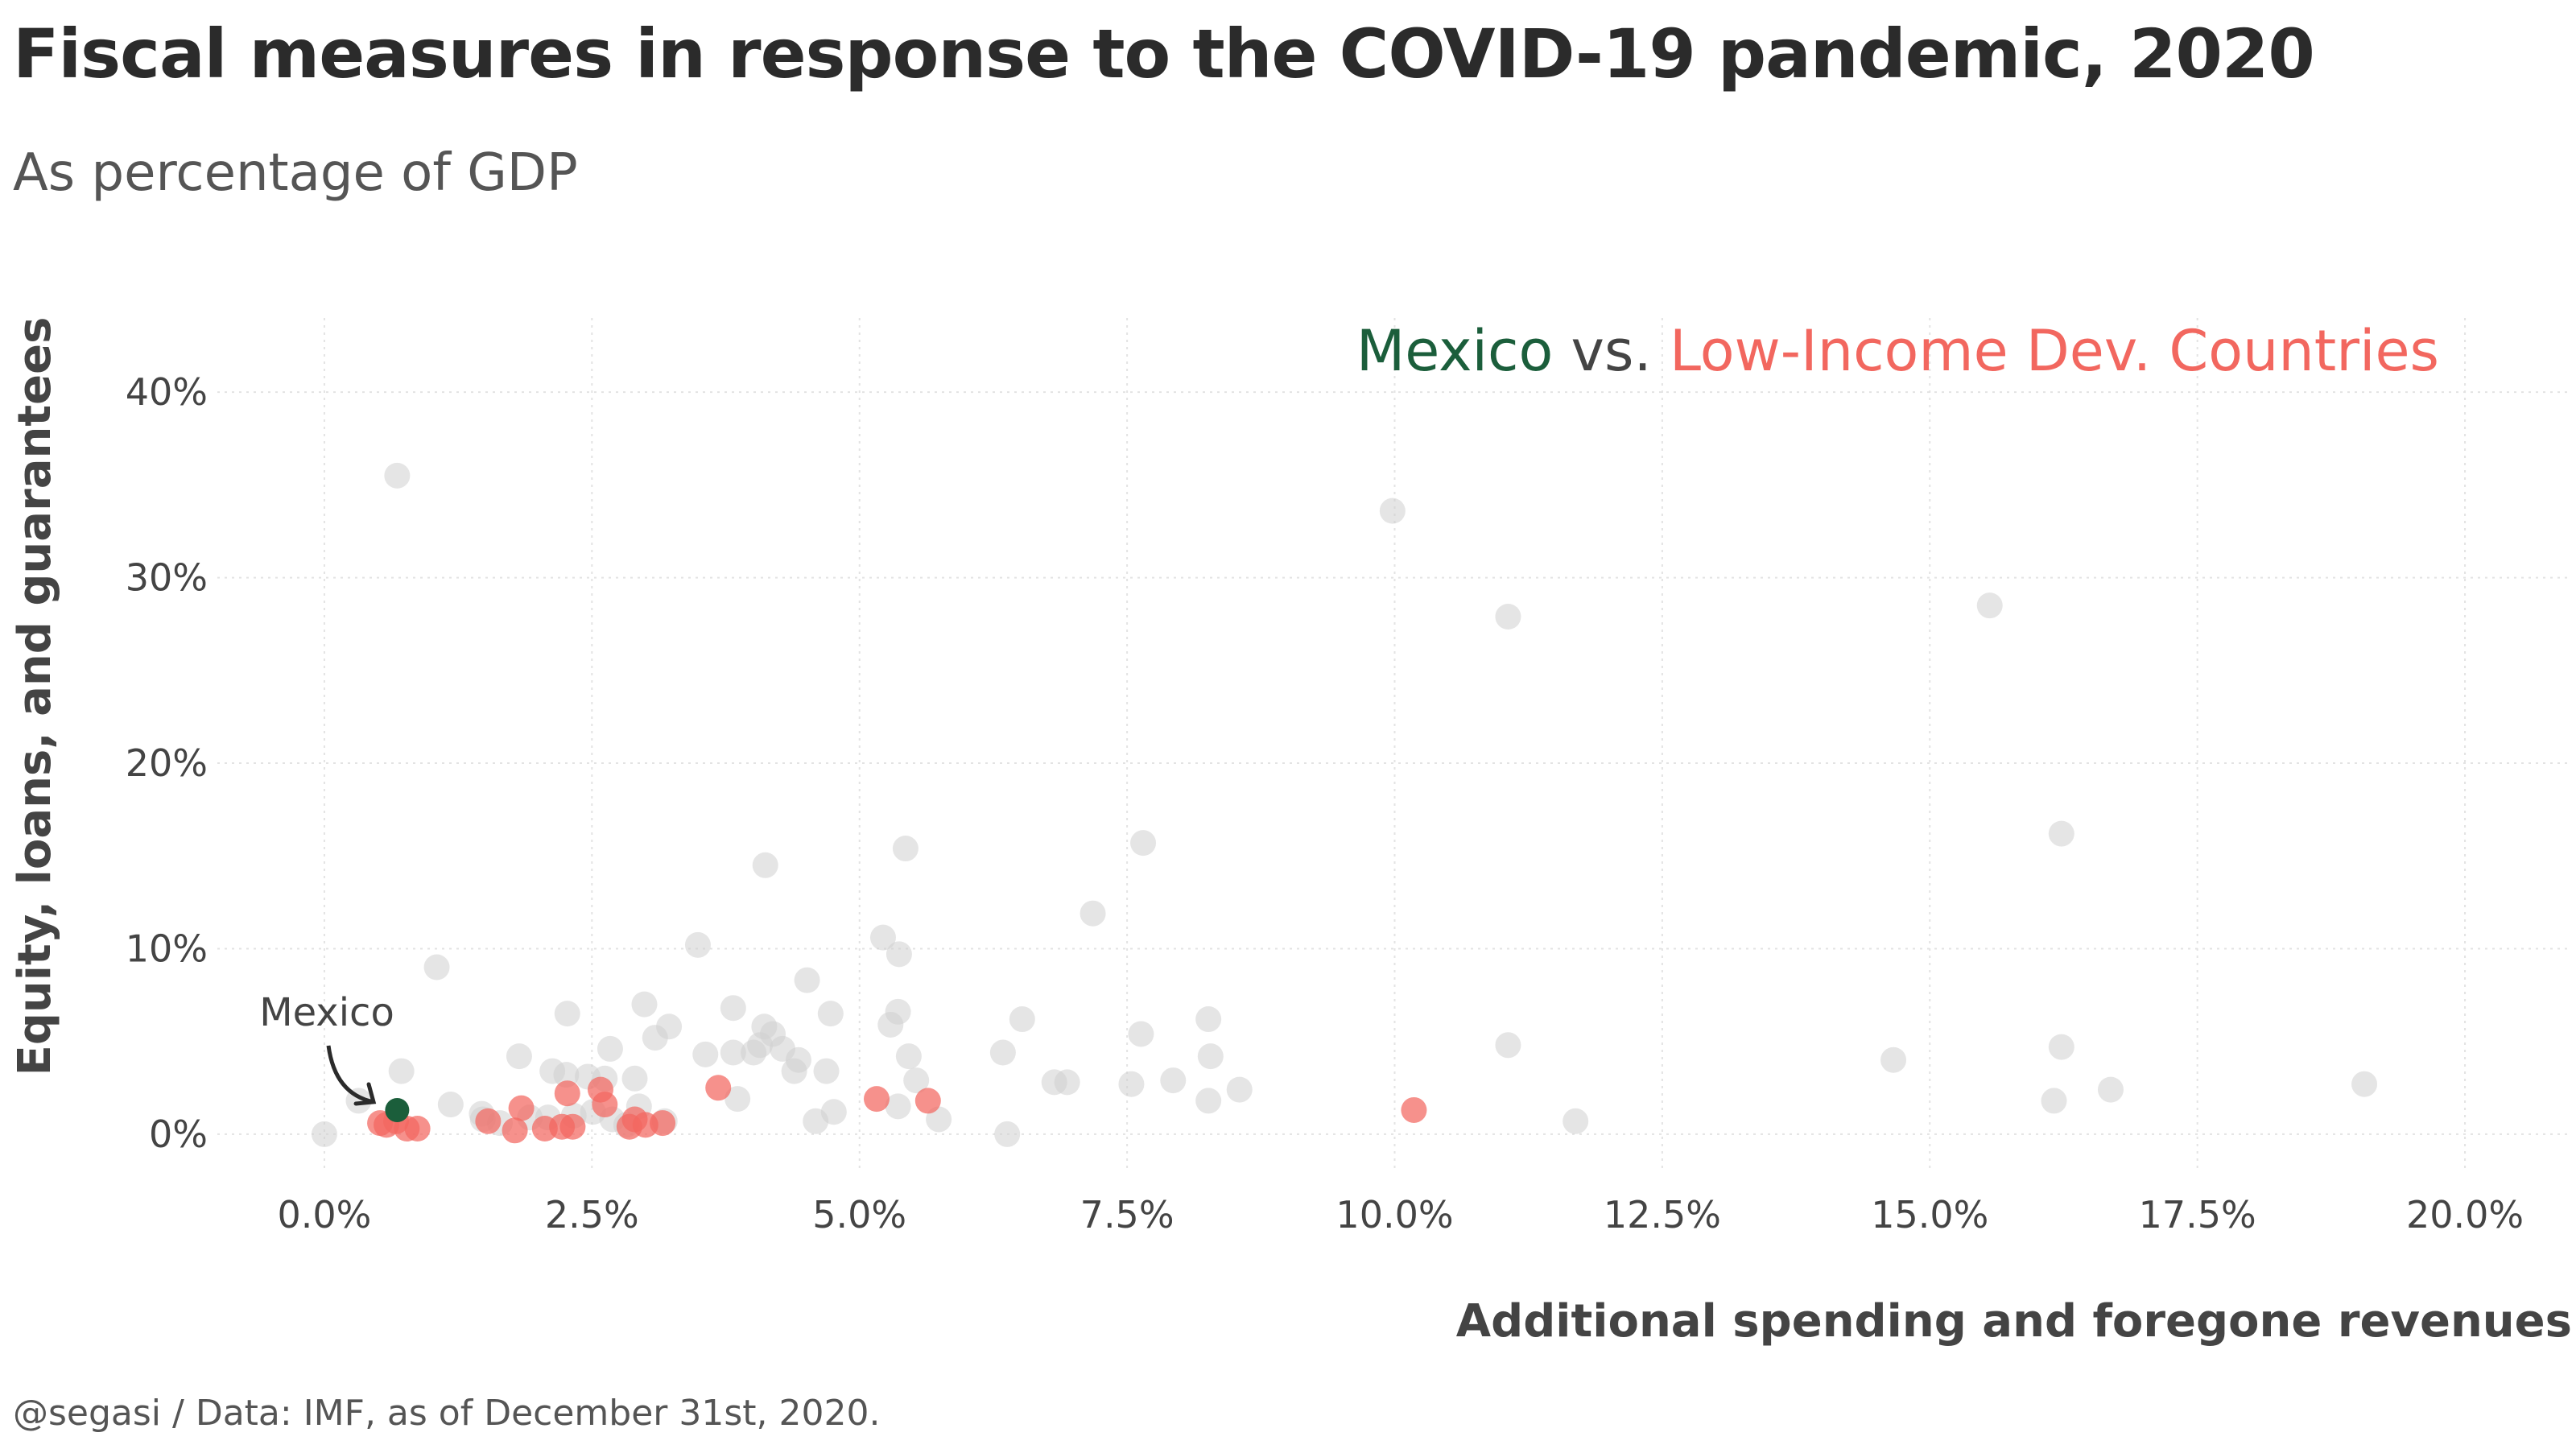  What do you see at coordinates (167, 392) in the screenshot?
I see `y-tick-label: 40%` at bounding box center [167, 392].